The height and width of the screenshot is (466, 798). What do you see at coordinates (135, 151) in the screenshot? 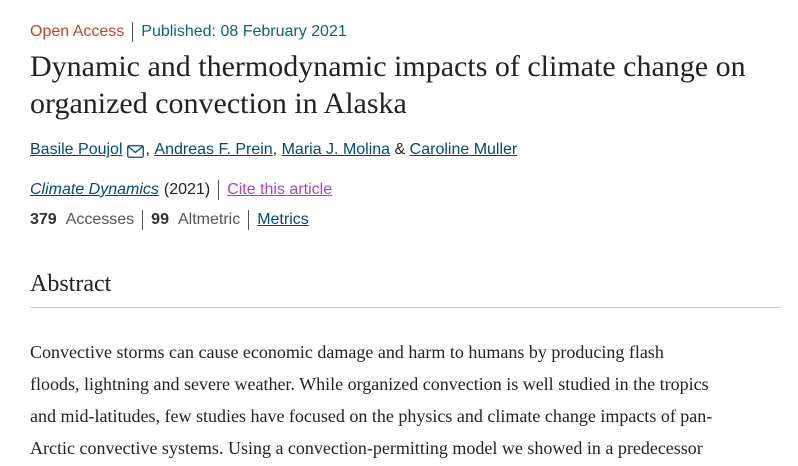
I see `mail-icon` at bounding box center [135, 151].